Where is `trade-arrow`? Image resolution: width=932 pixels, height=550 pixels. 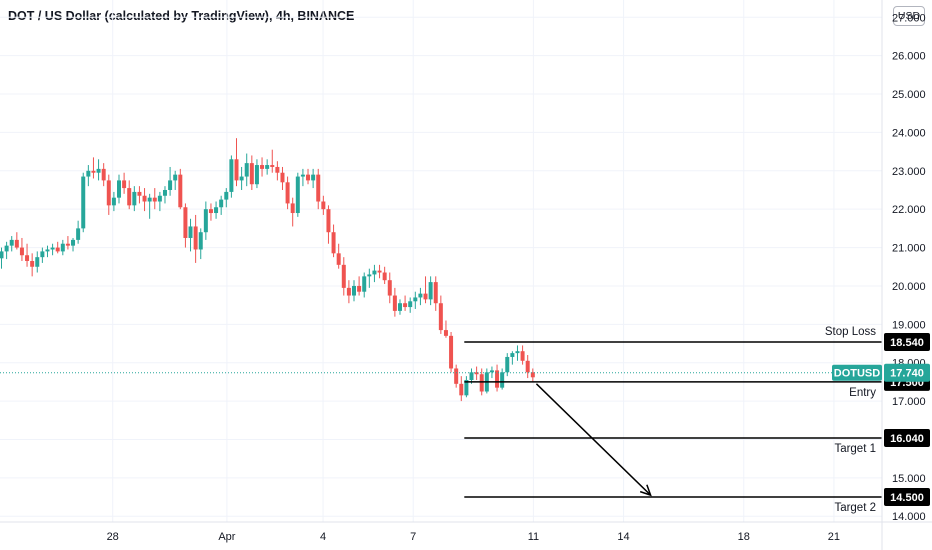
trade-arrow is located at coordinates (593, 440).